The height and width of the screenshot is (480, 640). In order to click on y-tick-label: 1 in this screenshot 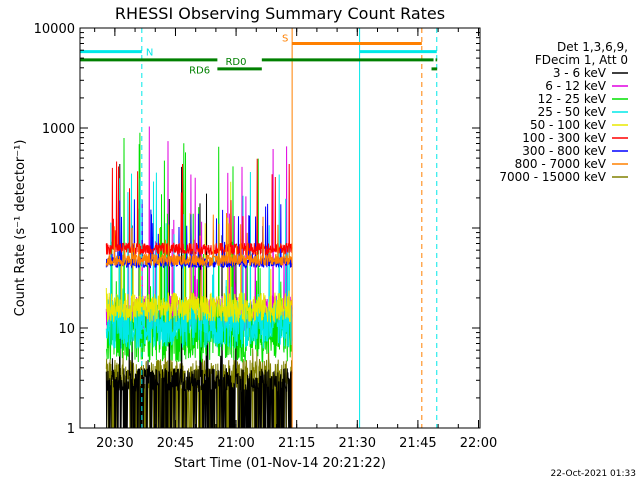, I will do `click(71, 429)`.